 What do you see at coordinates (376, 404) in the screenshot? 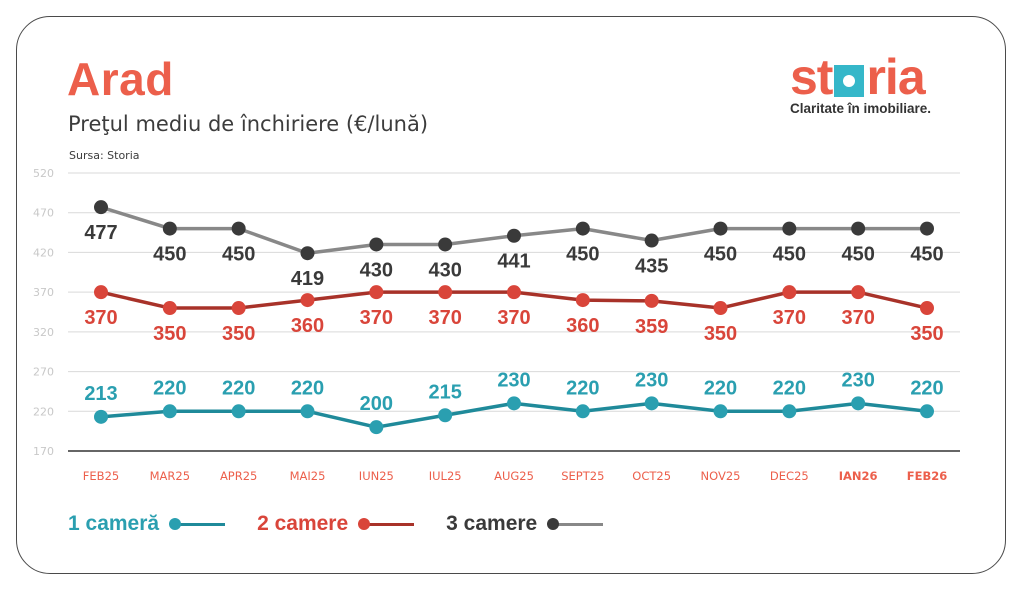
I see `data-label: 200` at bounding box center [376, 404].